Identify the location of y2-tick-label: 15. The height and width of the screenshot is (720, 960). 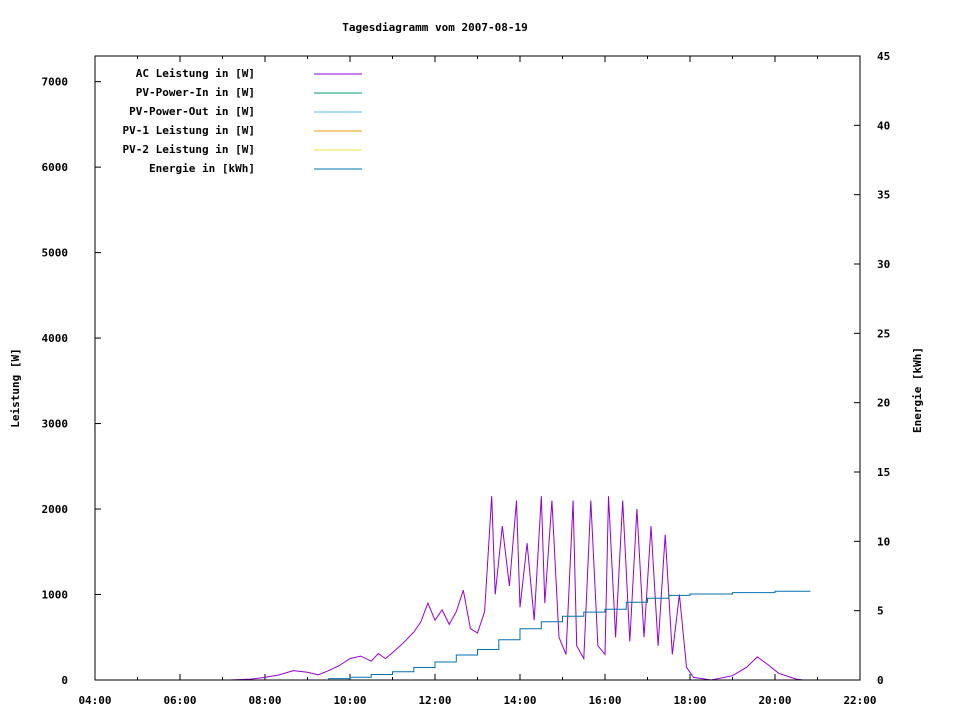
(883, 472).